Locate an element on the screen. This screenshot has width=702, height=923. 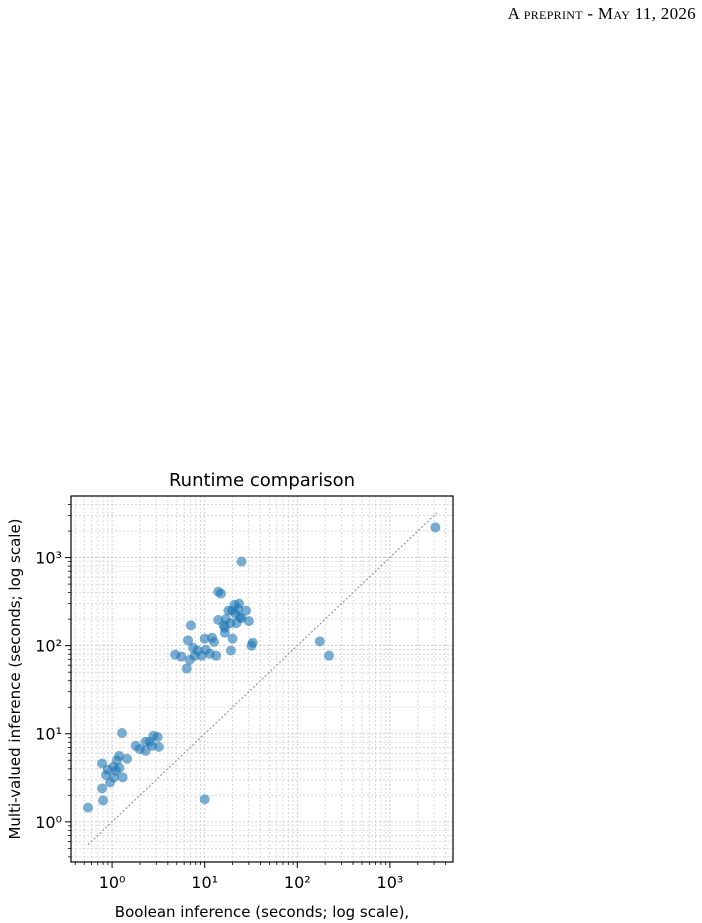
x-tick-label: 10¹ is located at coordinates (204, 882).